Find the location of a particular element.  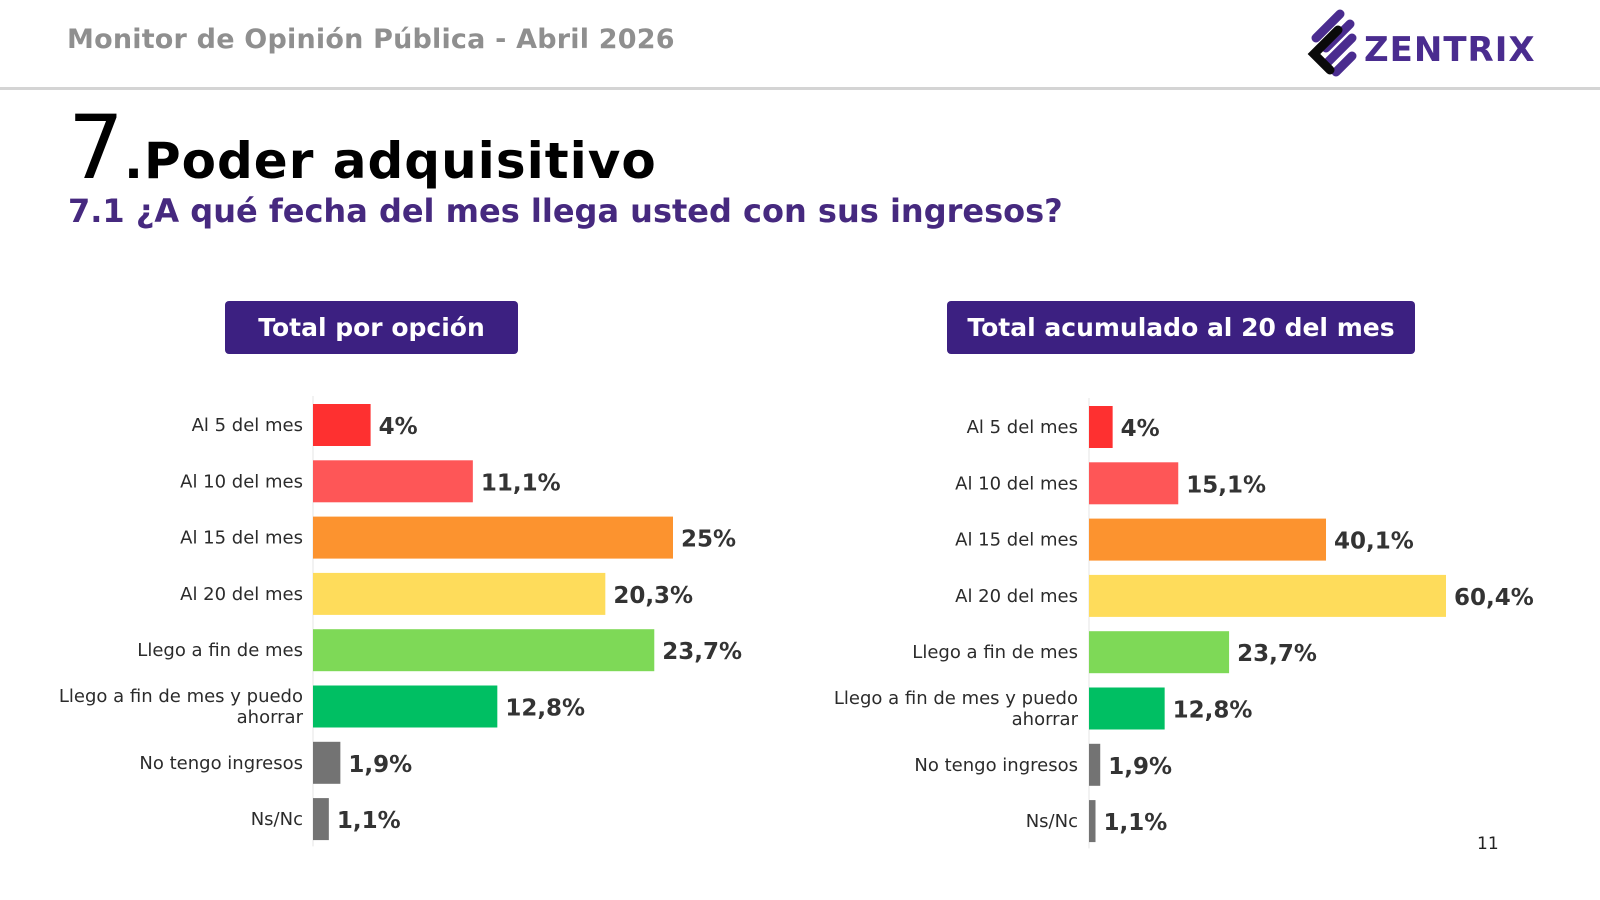

chart-title-badge-right: Total acumulado al 20 del mes is located at coordinates (1181, 327).